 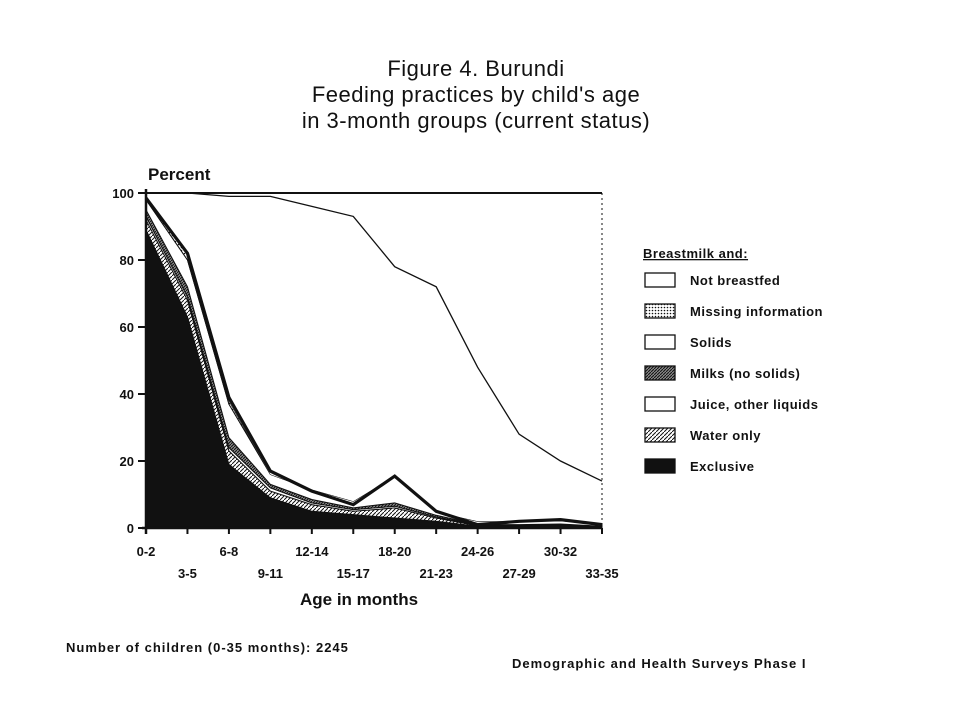 I want to click on x-axis-label: Age in months, so click(x=359, y=599).